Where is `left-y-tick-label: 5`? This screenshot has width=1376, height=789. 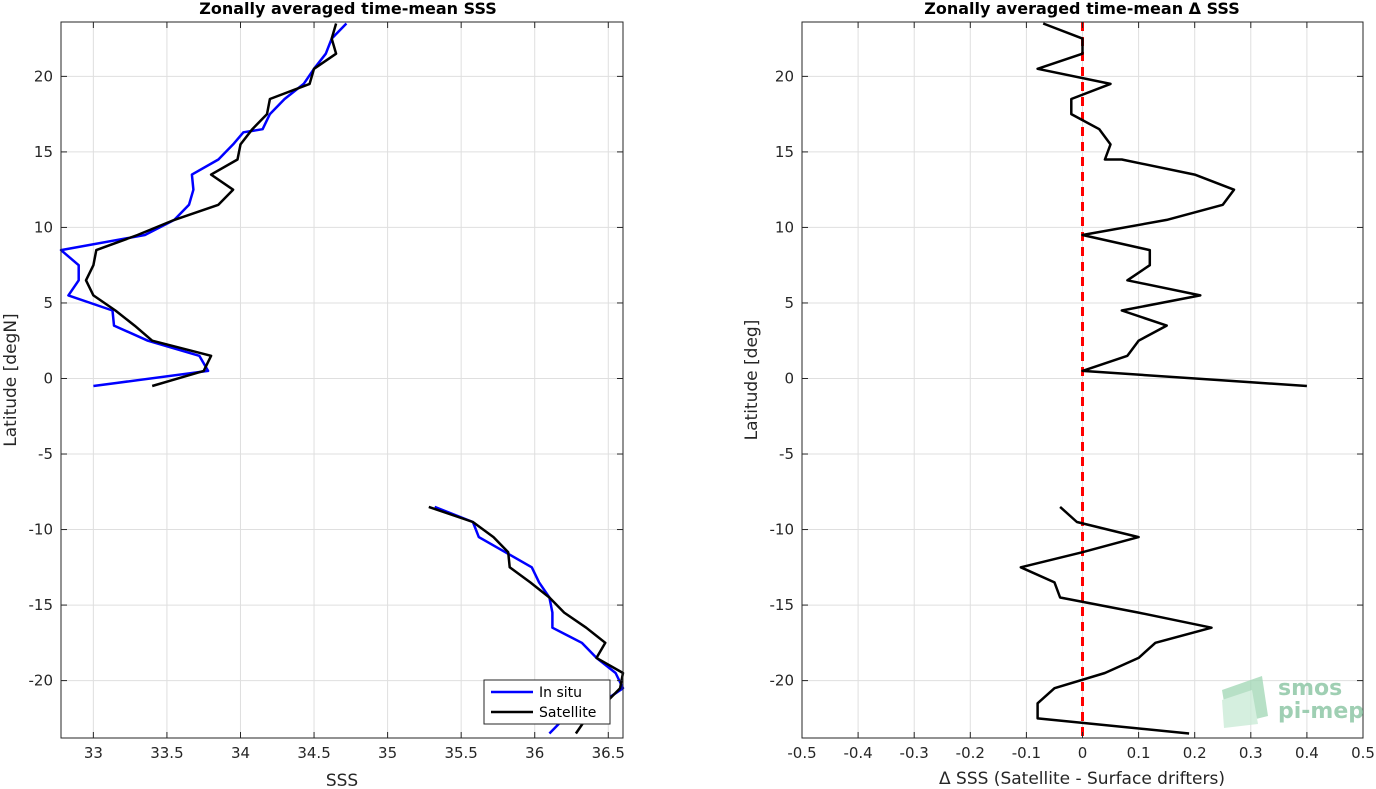
left-y-tick-label: 5 is located at coordinates (48, 303).